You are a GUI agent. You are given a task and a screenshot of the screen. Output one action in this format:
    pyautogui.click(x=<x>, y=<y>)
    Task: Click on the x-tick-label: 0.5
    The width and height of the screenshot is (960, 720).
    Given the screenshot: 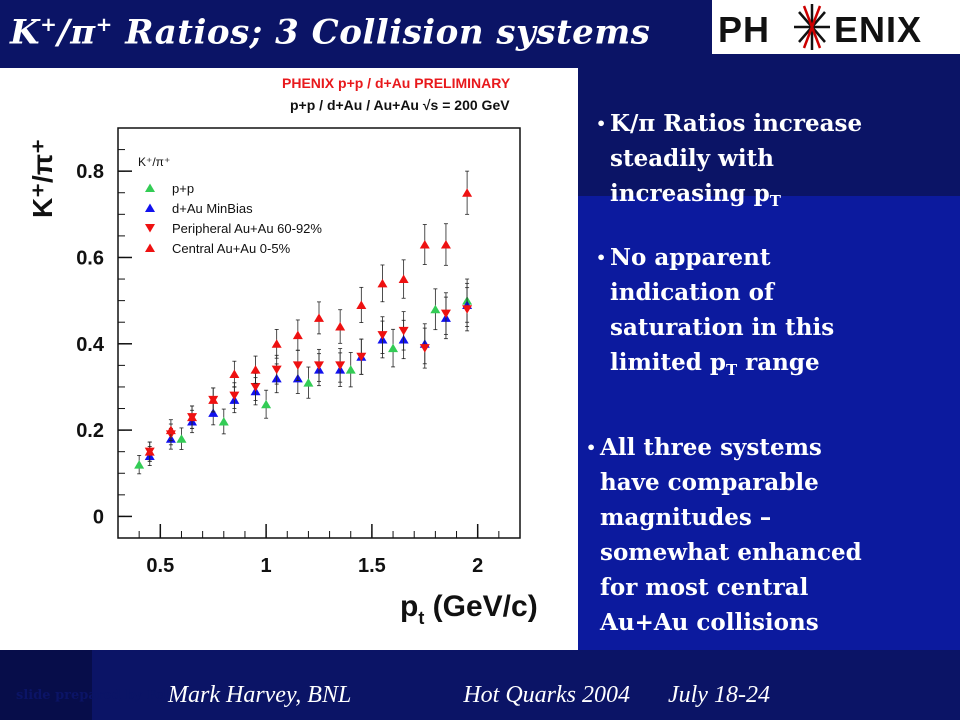 What is the action you would take?
    pyautogui.click(x=160, y=566)
    